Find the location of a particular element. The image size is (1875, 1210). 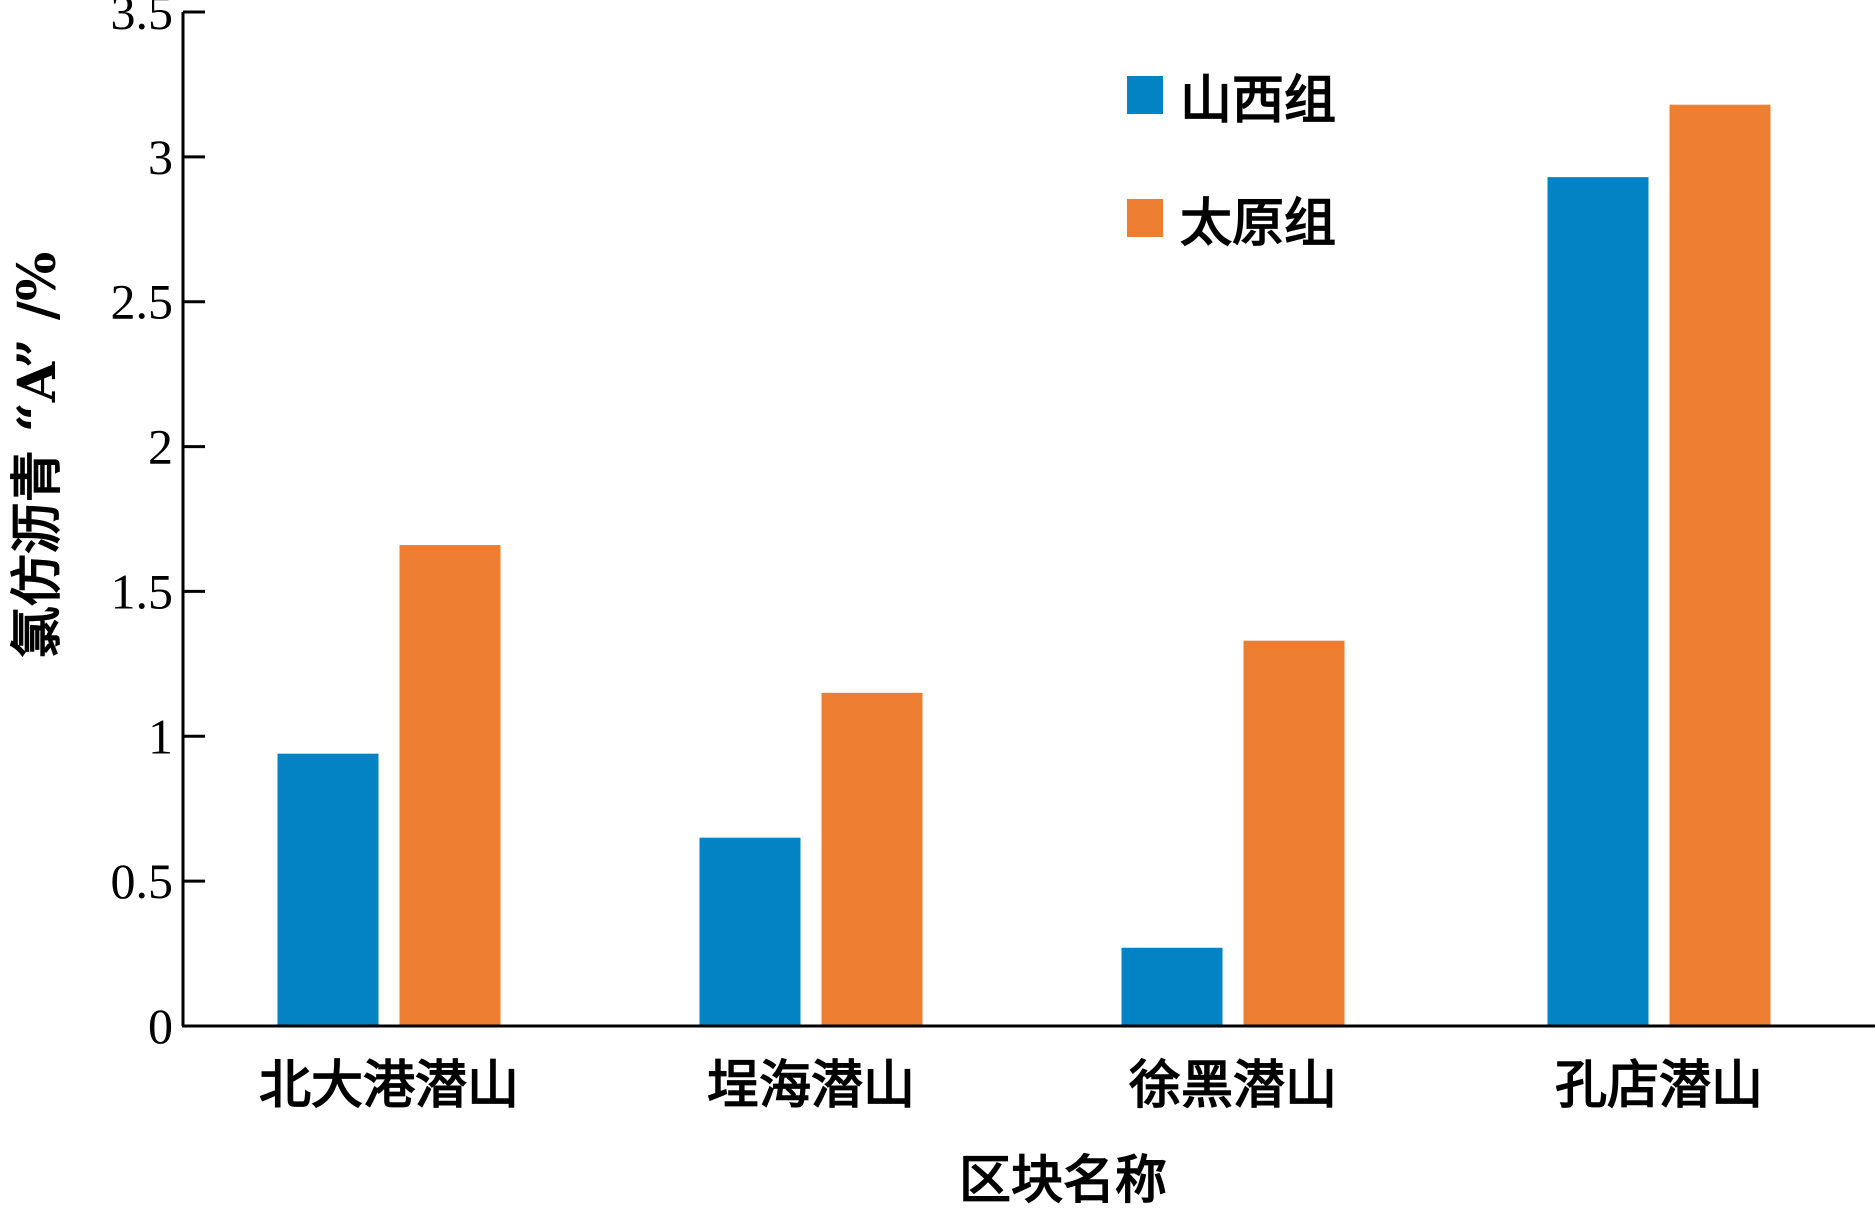

x-tick-label: 北大港潜山 is located at coordinates (389, 1085).